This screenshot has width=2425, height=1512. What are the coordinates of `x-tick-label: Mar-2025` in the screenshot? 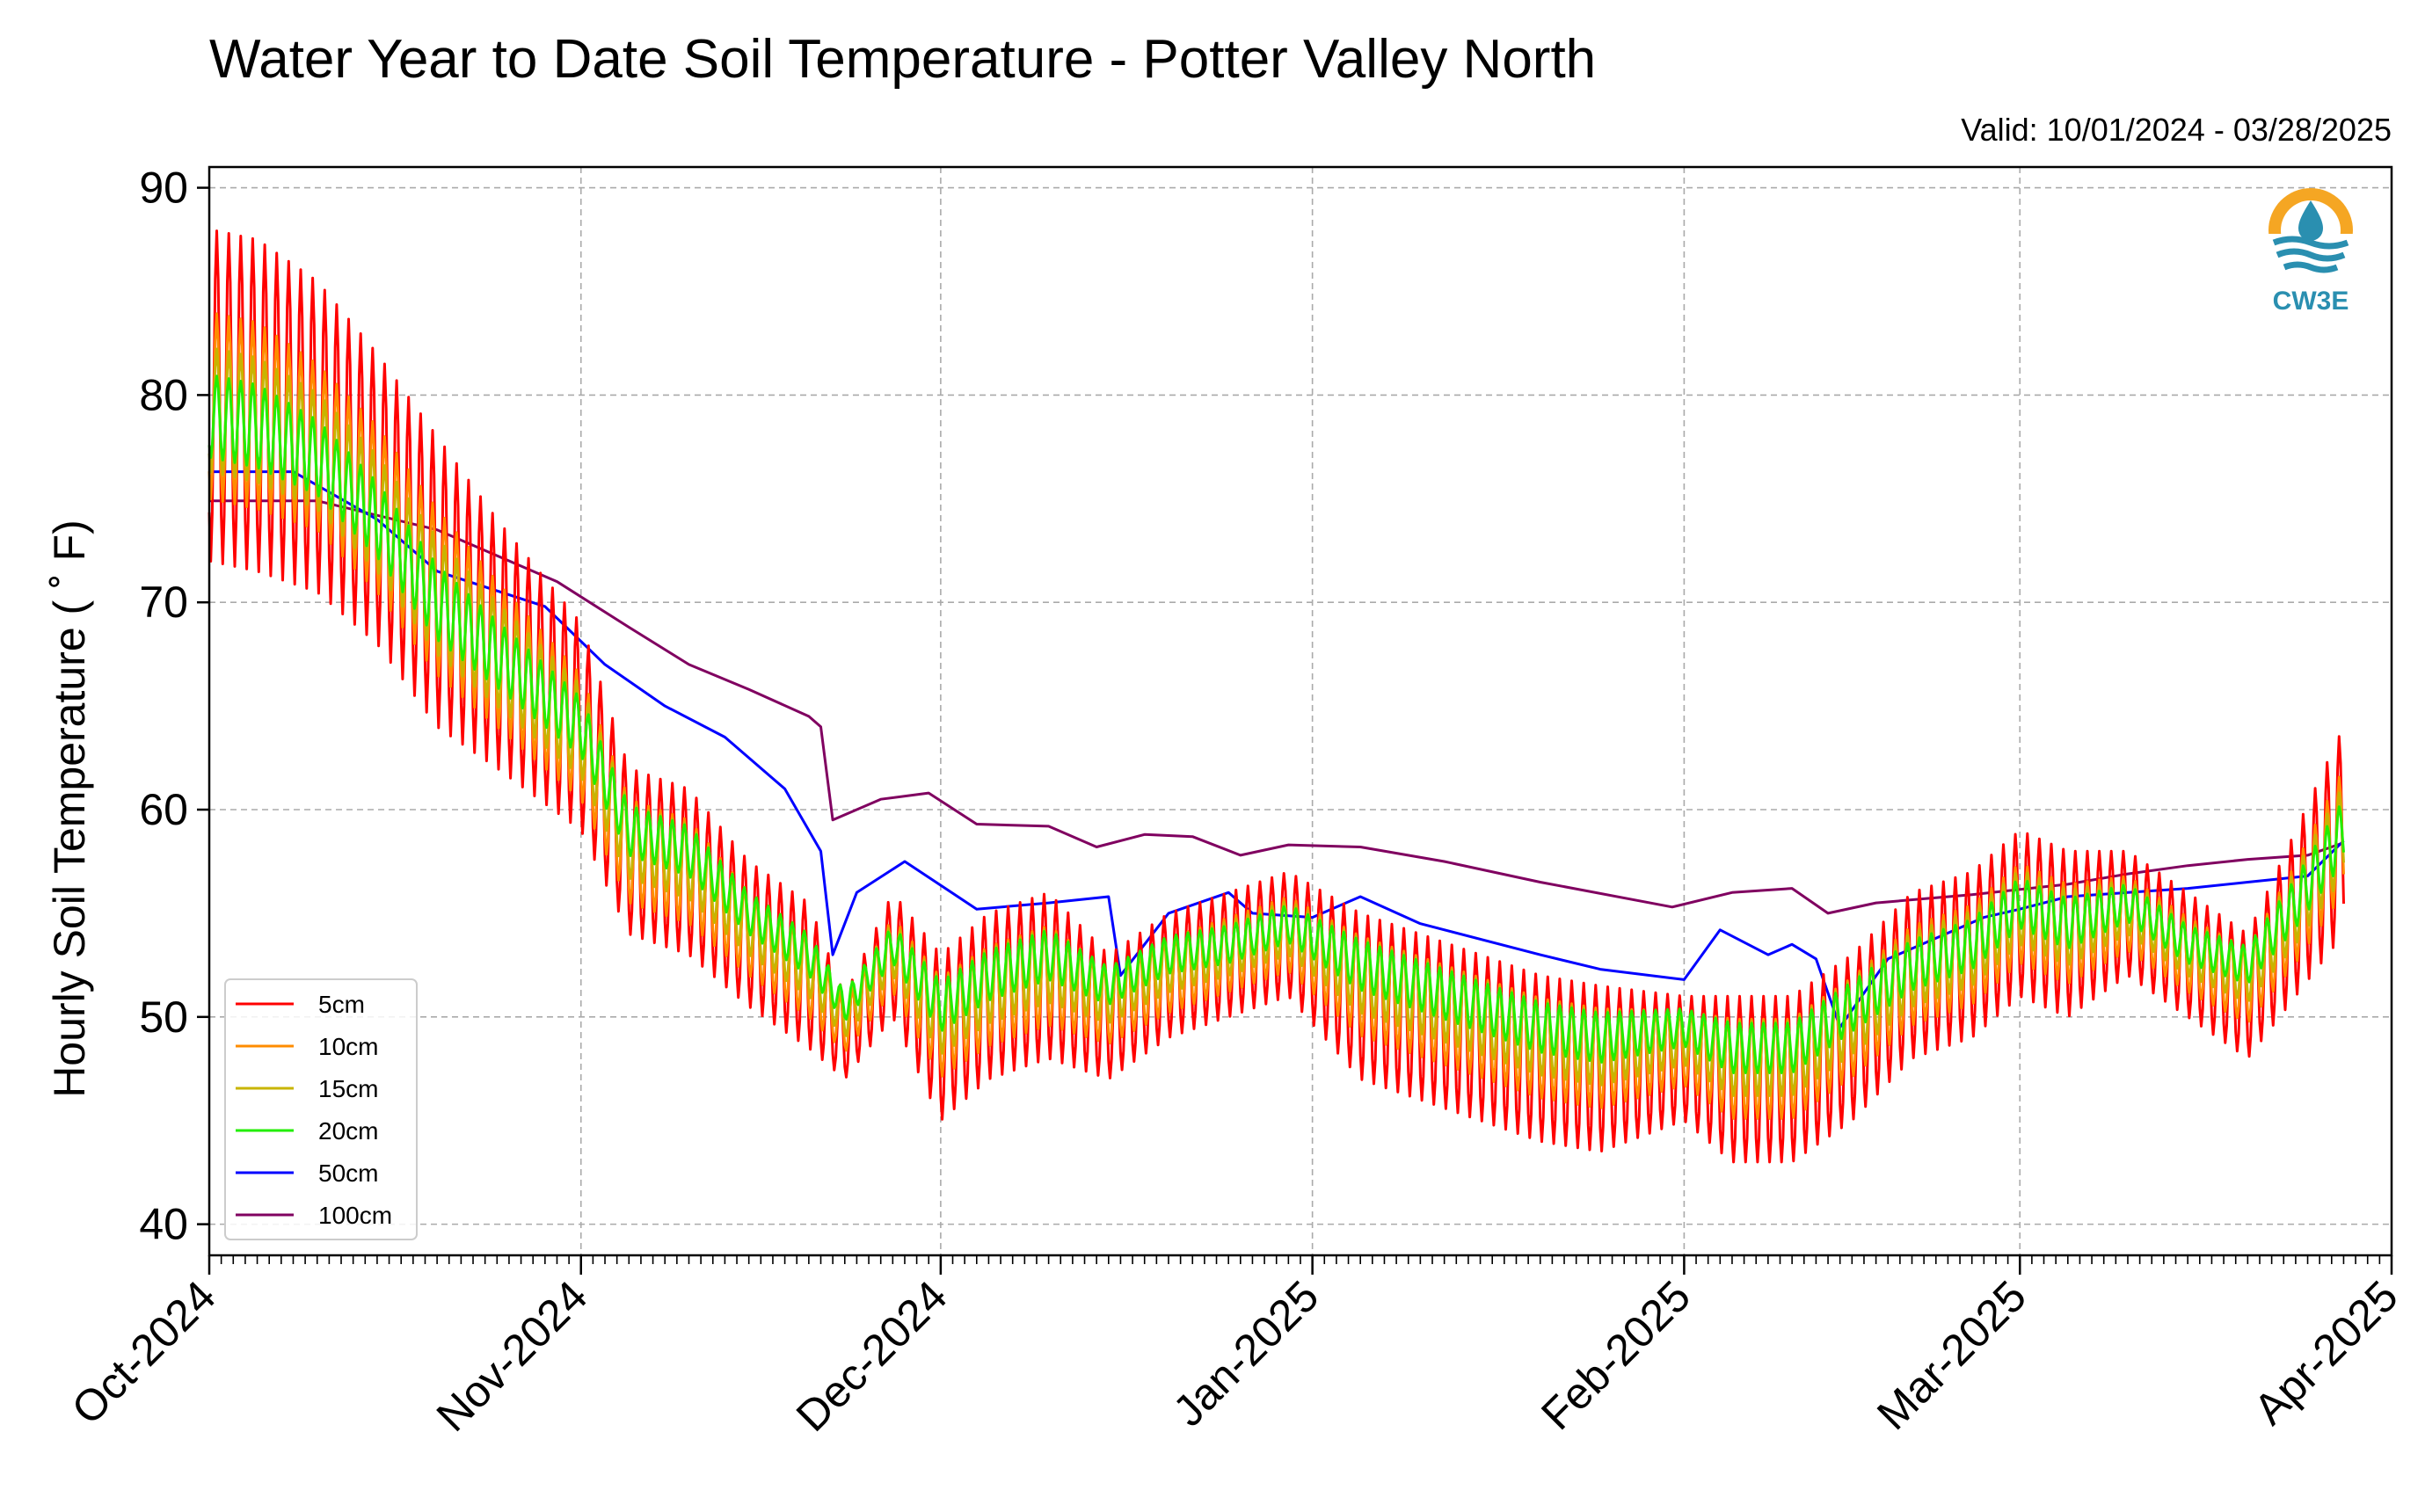 It's located at (1952, 1355).